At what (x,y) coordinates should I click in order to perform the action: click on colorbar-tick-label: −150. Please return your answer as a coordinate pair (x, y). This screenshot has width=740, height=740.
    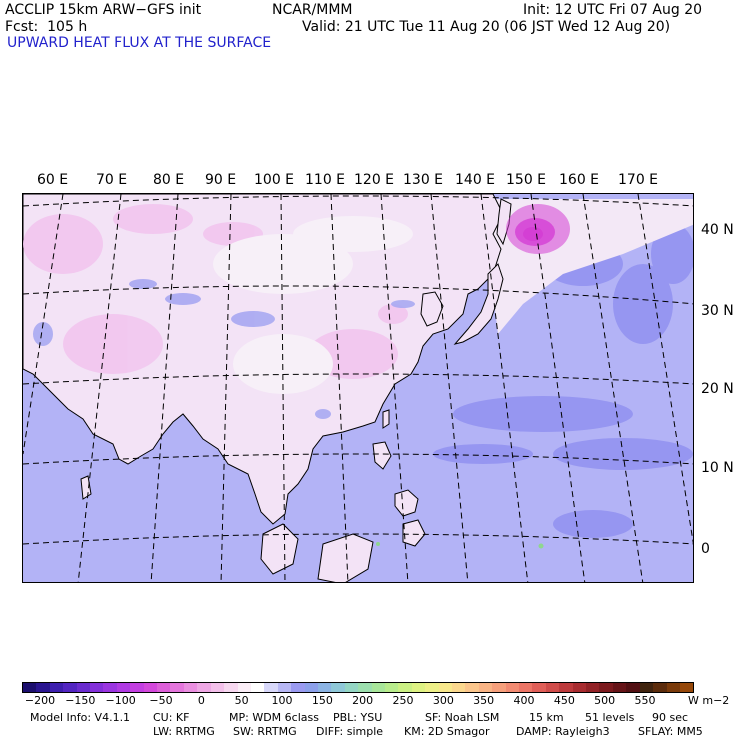
    Looking at the image, I should click on (80, 700).